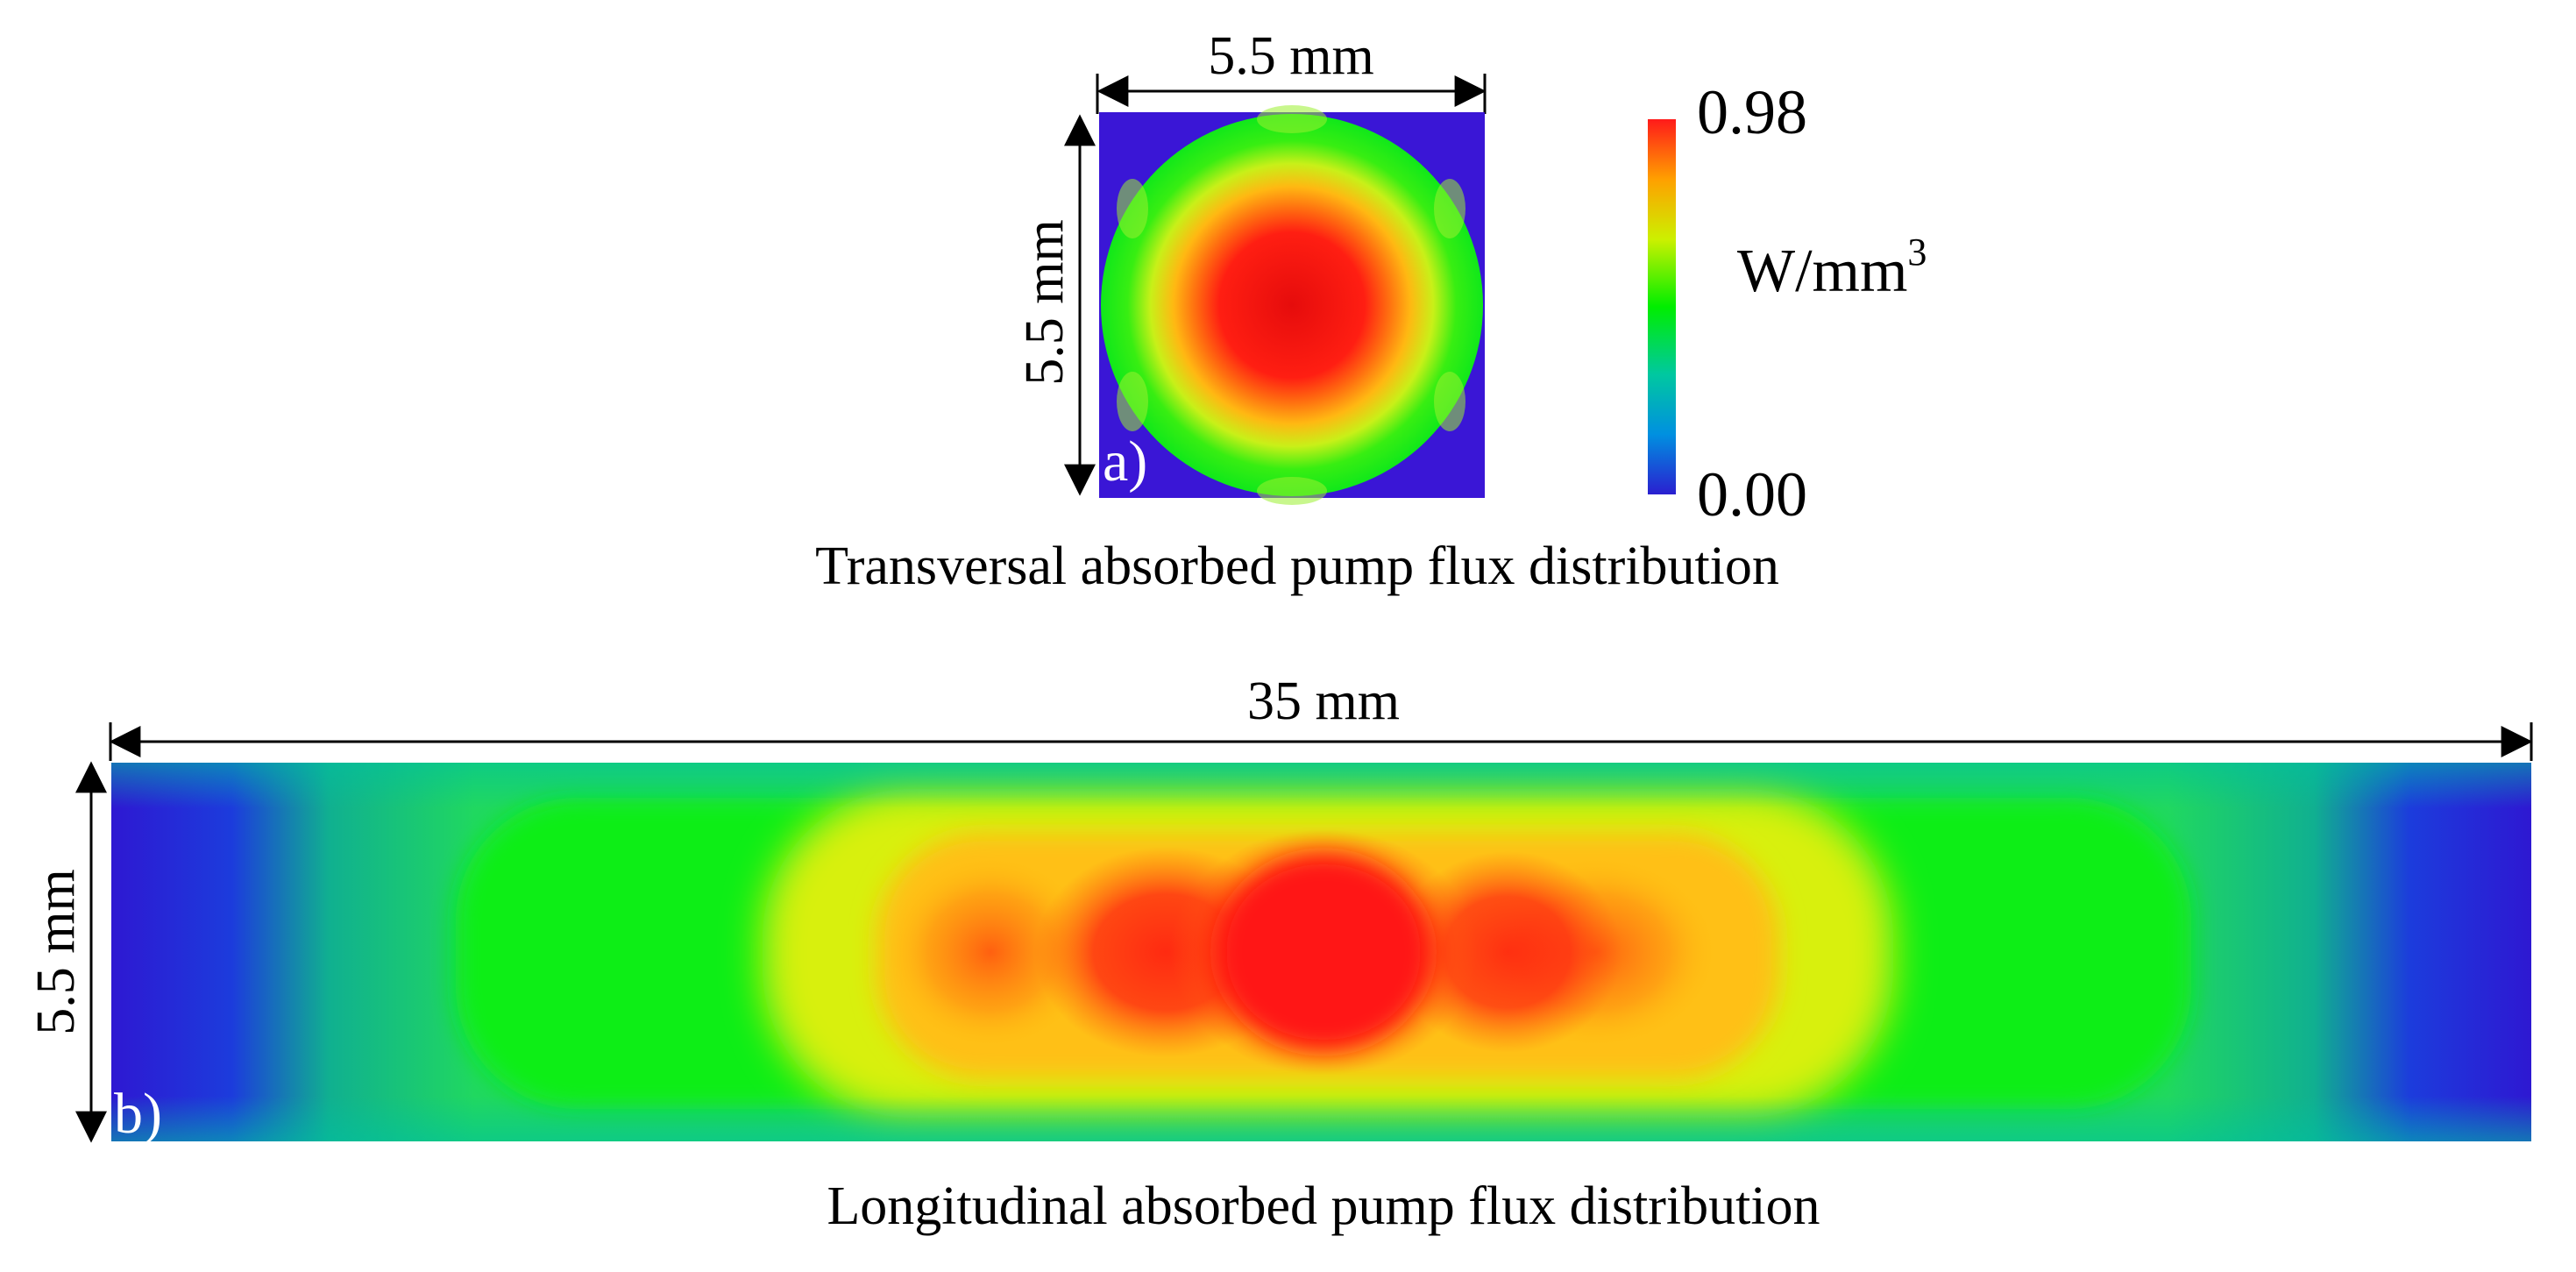 The height and width of the screenshot is (1272, 2576). I want to click on panel-b-height-label: 5.5 mm, so click(56, 952).